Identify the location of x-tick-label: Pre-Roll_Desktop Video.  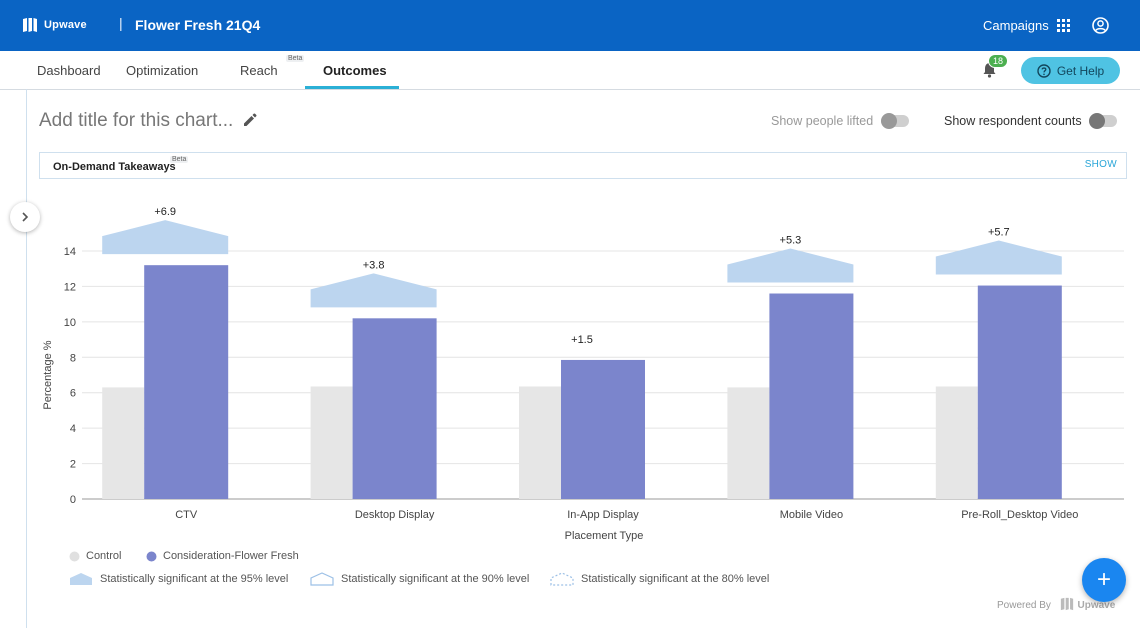
(1019, 515).